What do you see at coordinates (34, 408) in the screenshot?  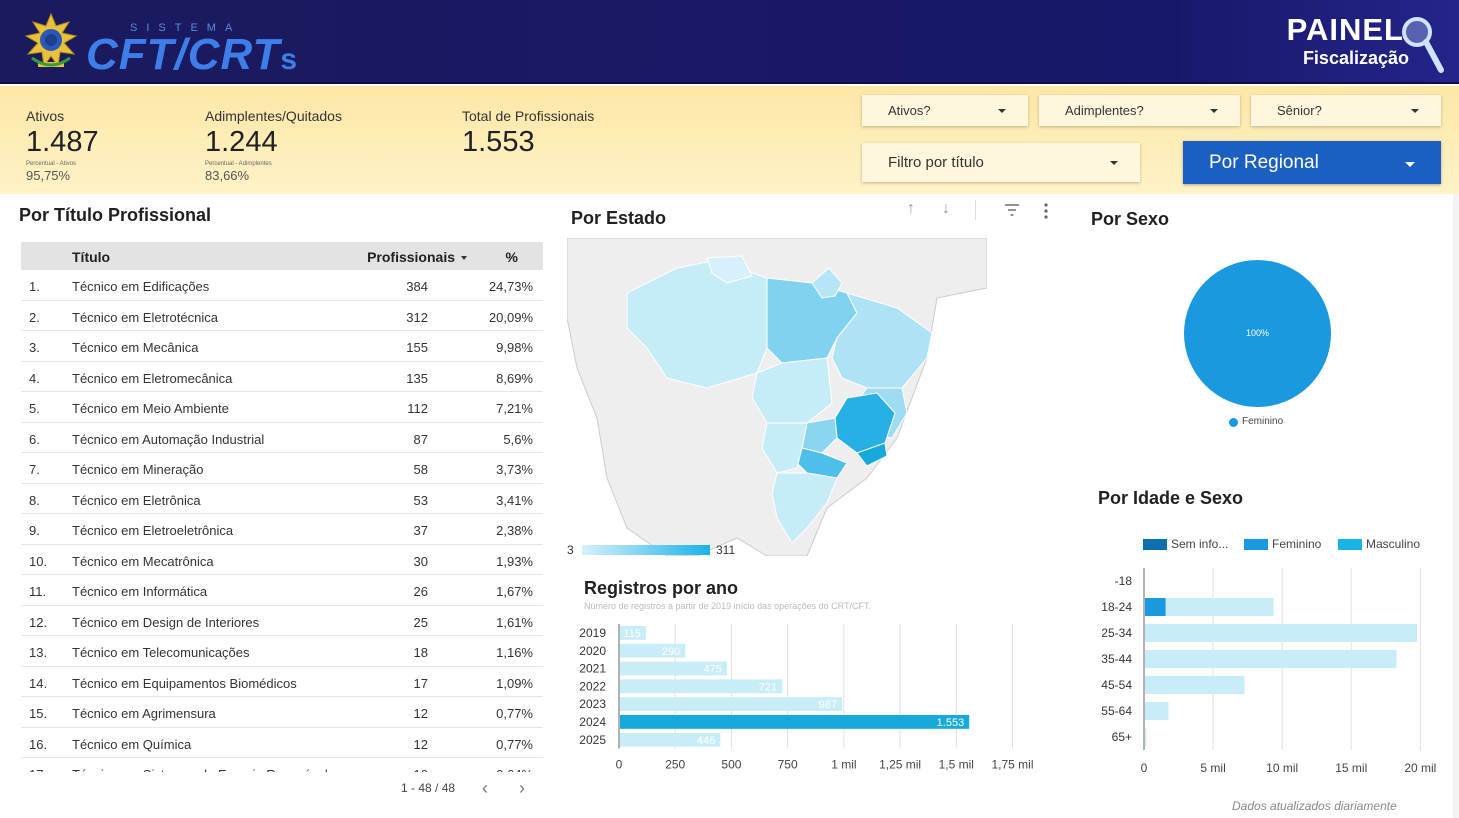 I see `row-index: 5.` at bounding box center [34, 408].